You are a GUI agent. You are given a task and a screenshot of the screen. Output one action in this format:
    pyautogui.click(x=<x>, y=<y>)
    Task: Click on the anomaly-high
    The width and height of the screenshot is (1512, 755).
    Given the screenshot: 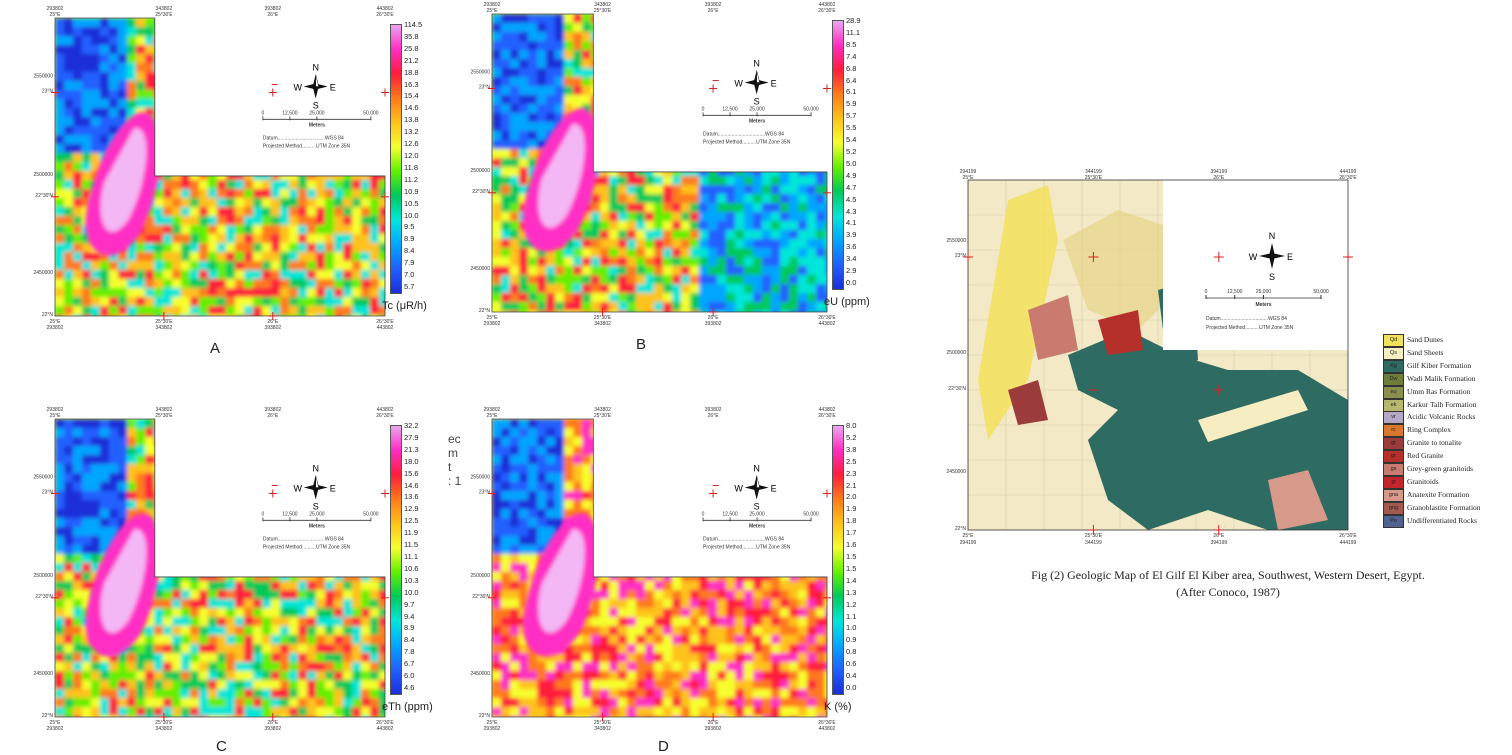 What is the action you would take?
    pyautogui.click(x=123, y=184)
    